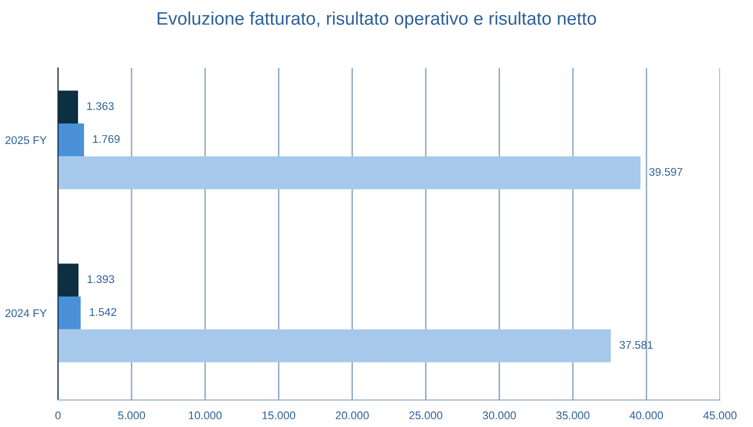 The image size is (753, 427). I want to click on x-tick-label: 35.000, so click(573, 415).